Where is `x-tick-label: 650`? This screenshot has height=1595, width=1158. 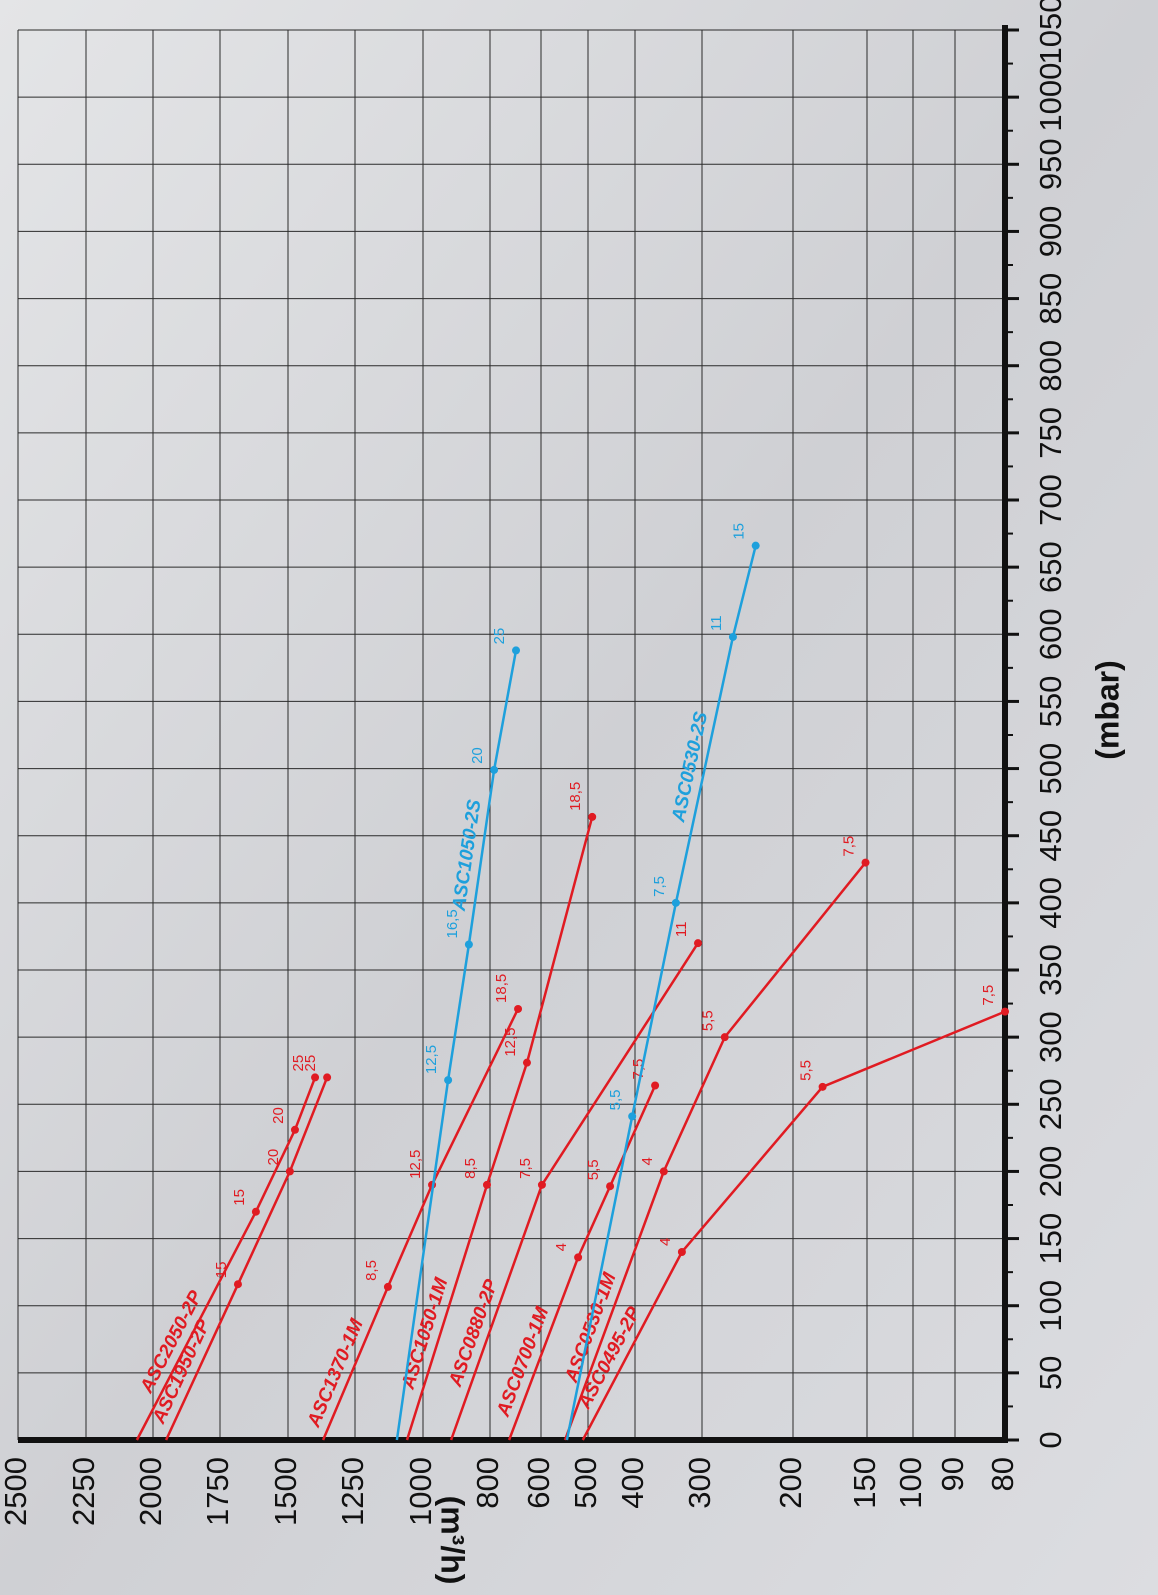
x-tick-label: 650 is located at coordinates (1050, 567).